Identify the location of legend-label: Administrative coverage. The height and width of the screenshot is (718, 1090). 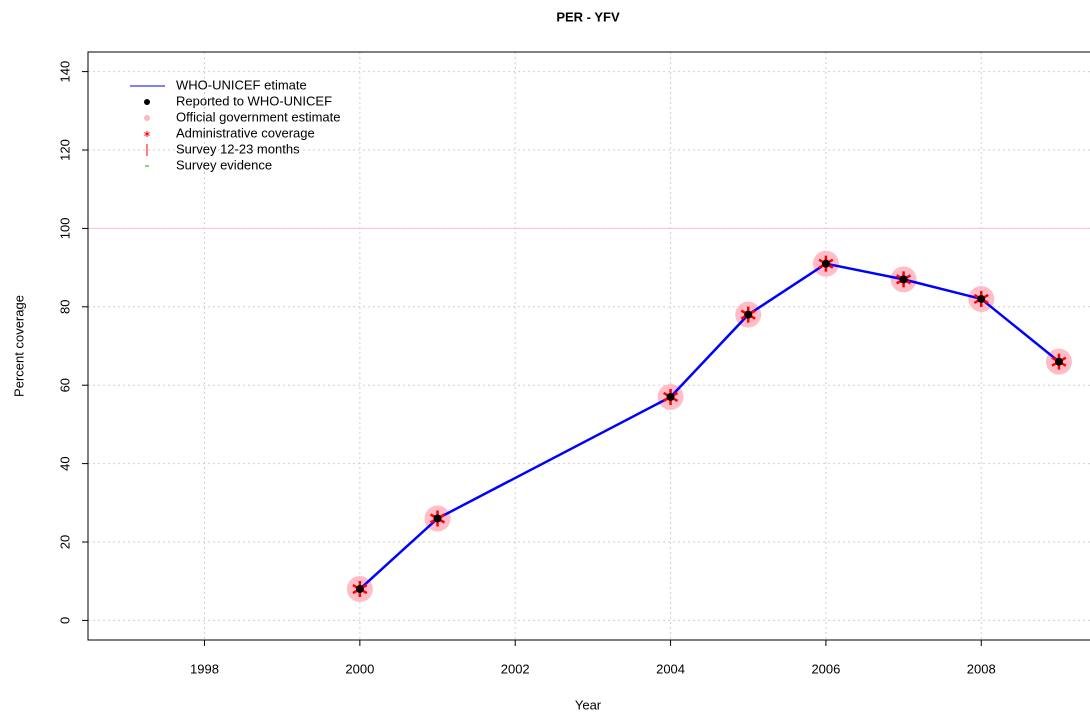
(245, 132).